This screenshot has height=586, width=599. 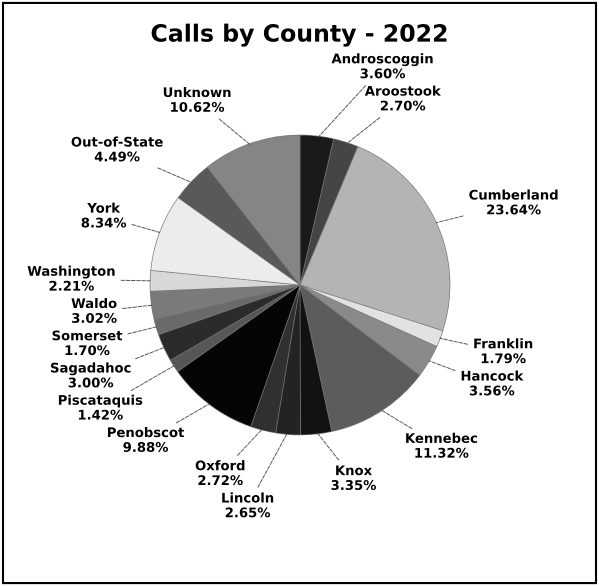 What do you see at coordinates (87, 335) in the screenshot?
I see `slice-label: Somerset` at bounding box center [87, 335].